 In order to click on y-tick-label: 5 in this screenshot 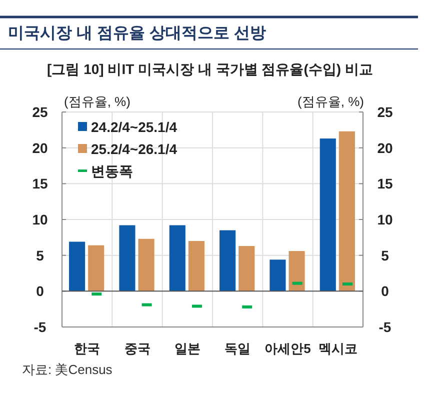, I will do `click(40, 255)`.